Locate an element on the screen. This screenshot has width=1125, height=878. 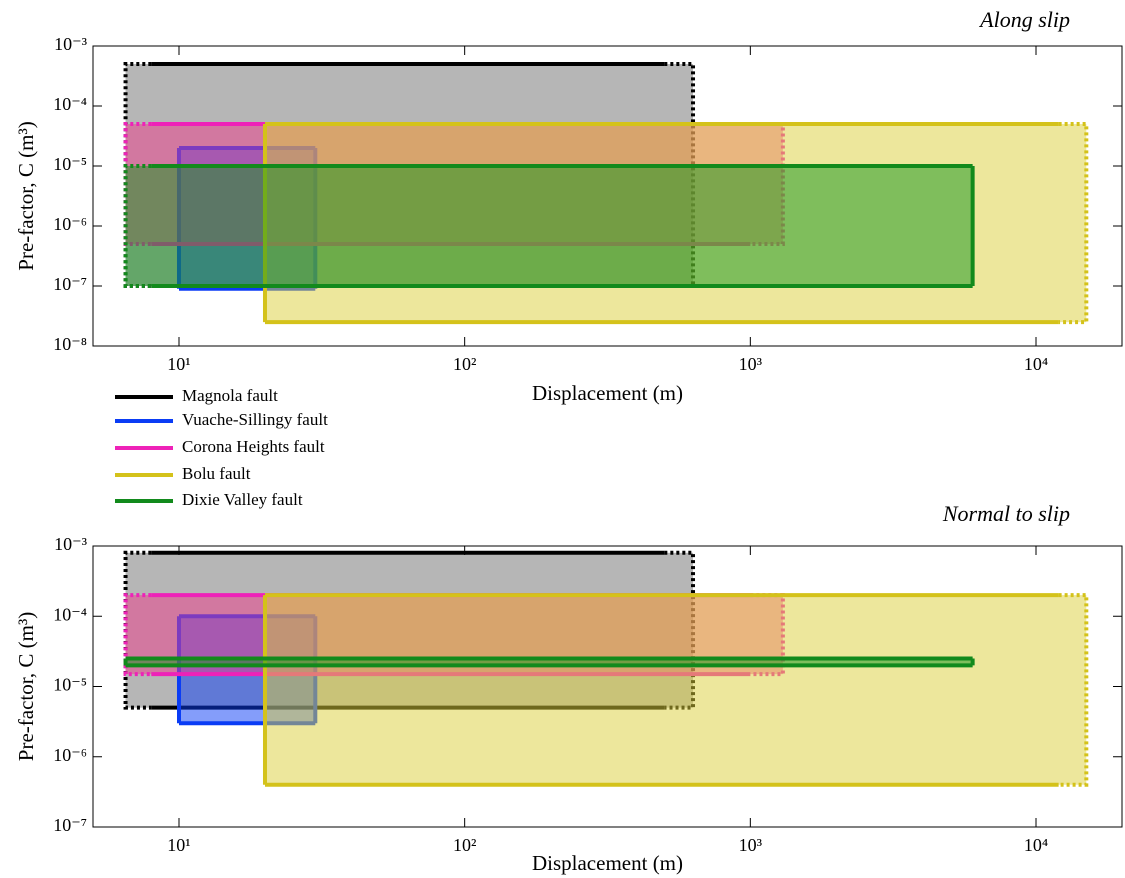
legend-label: Dixie Valley fault is located at coordinates (242, 499).